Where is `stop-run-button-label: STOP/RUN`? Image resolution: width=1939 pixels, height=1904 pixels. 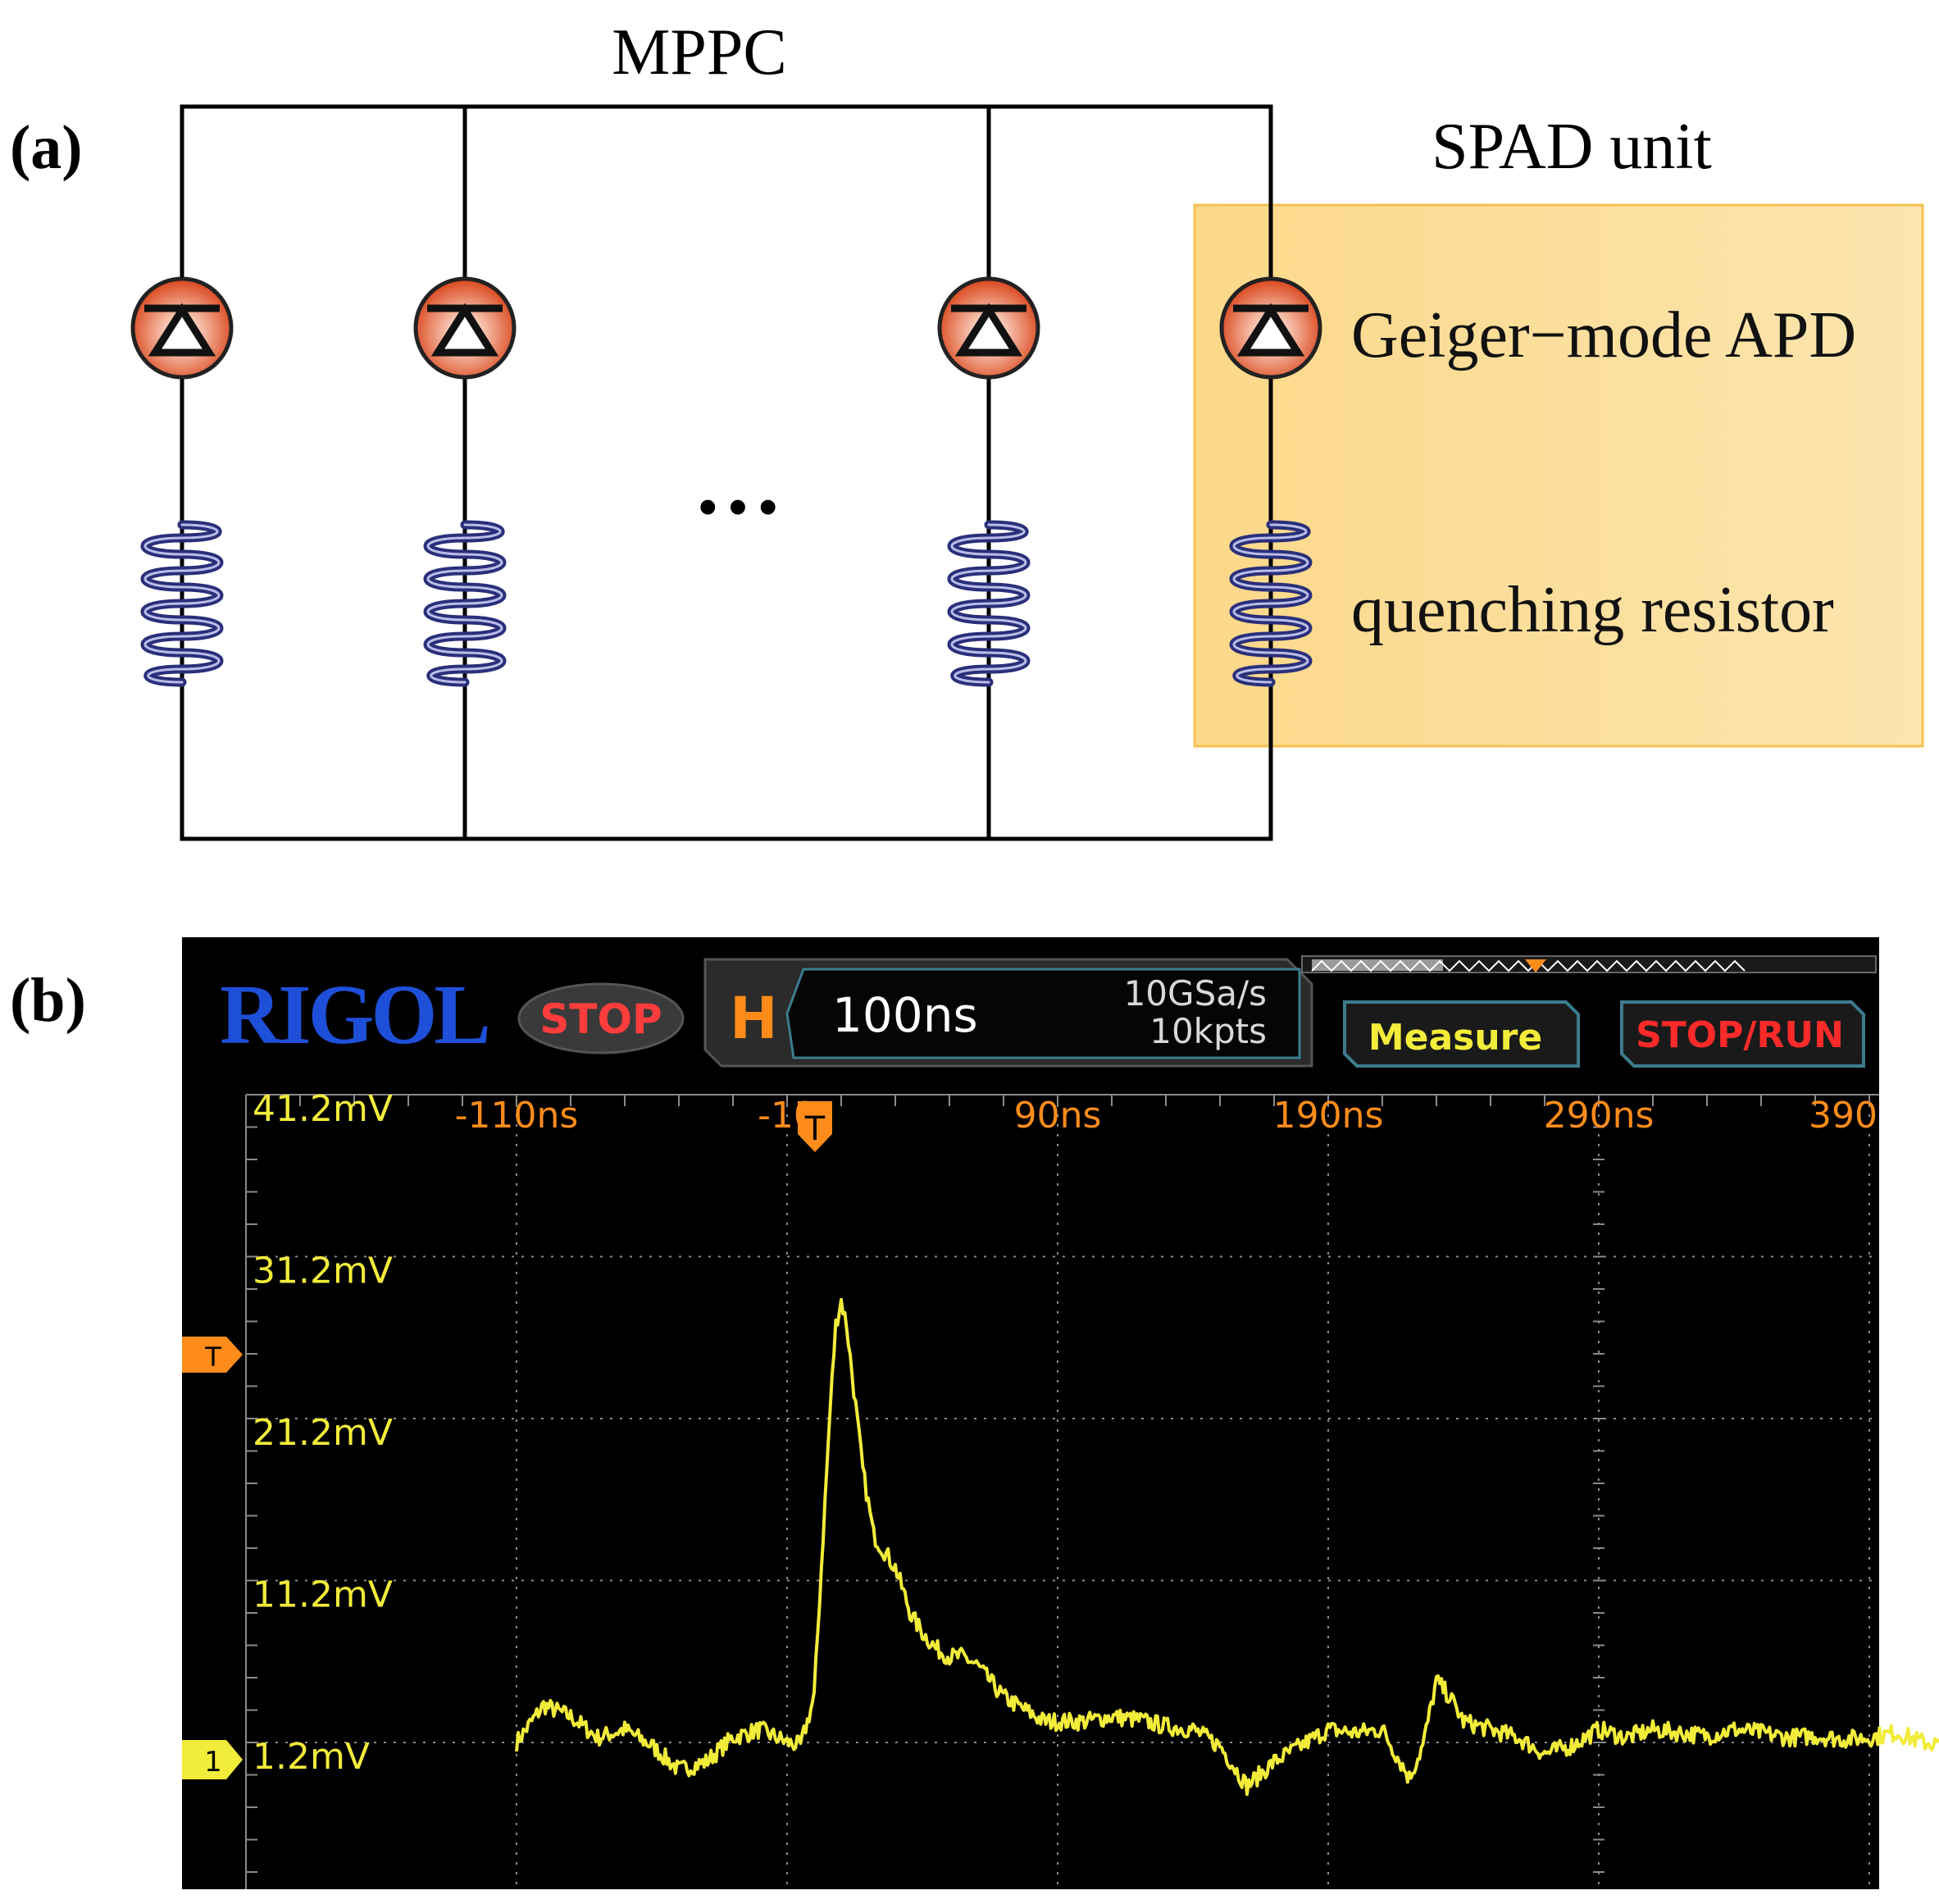
stop-run-button-label: STOP/RUN is located at coordinates (1740, 1035).